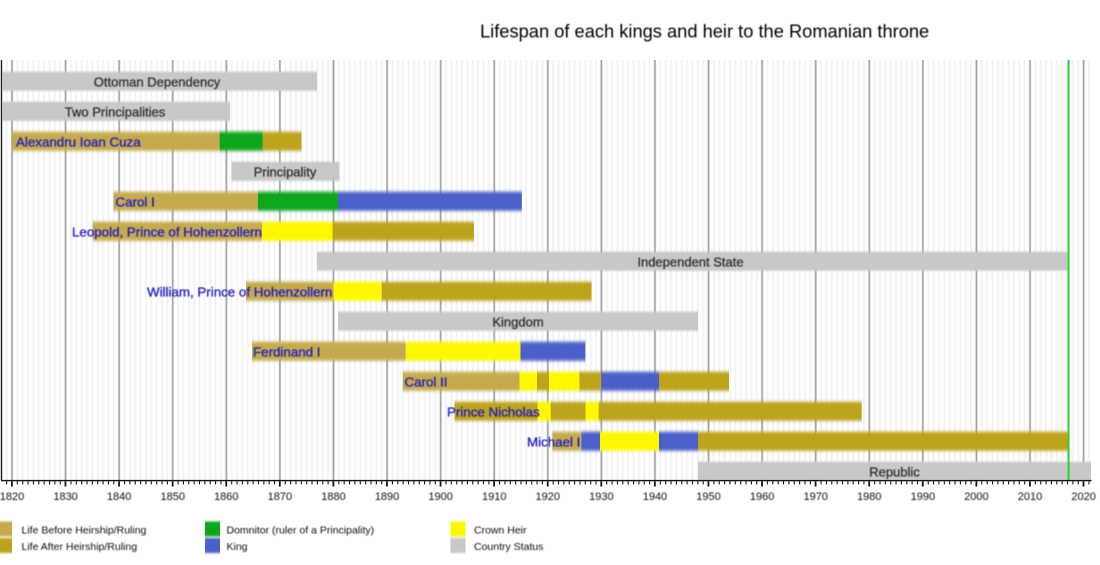  I want to click on svg-text: 1910, so click(494, 497).